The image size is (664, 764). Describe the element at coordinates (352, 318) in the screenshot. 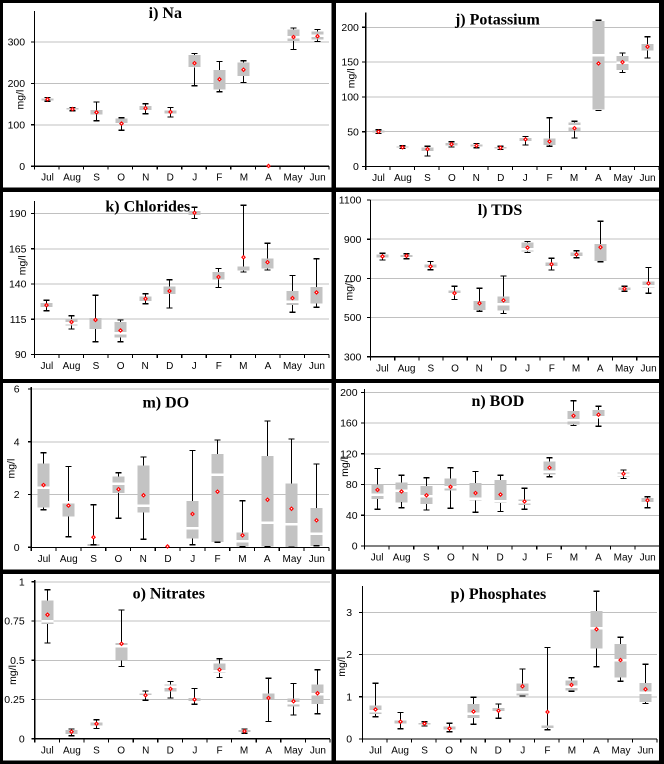

I see `svg-text: 500` at that location.